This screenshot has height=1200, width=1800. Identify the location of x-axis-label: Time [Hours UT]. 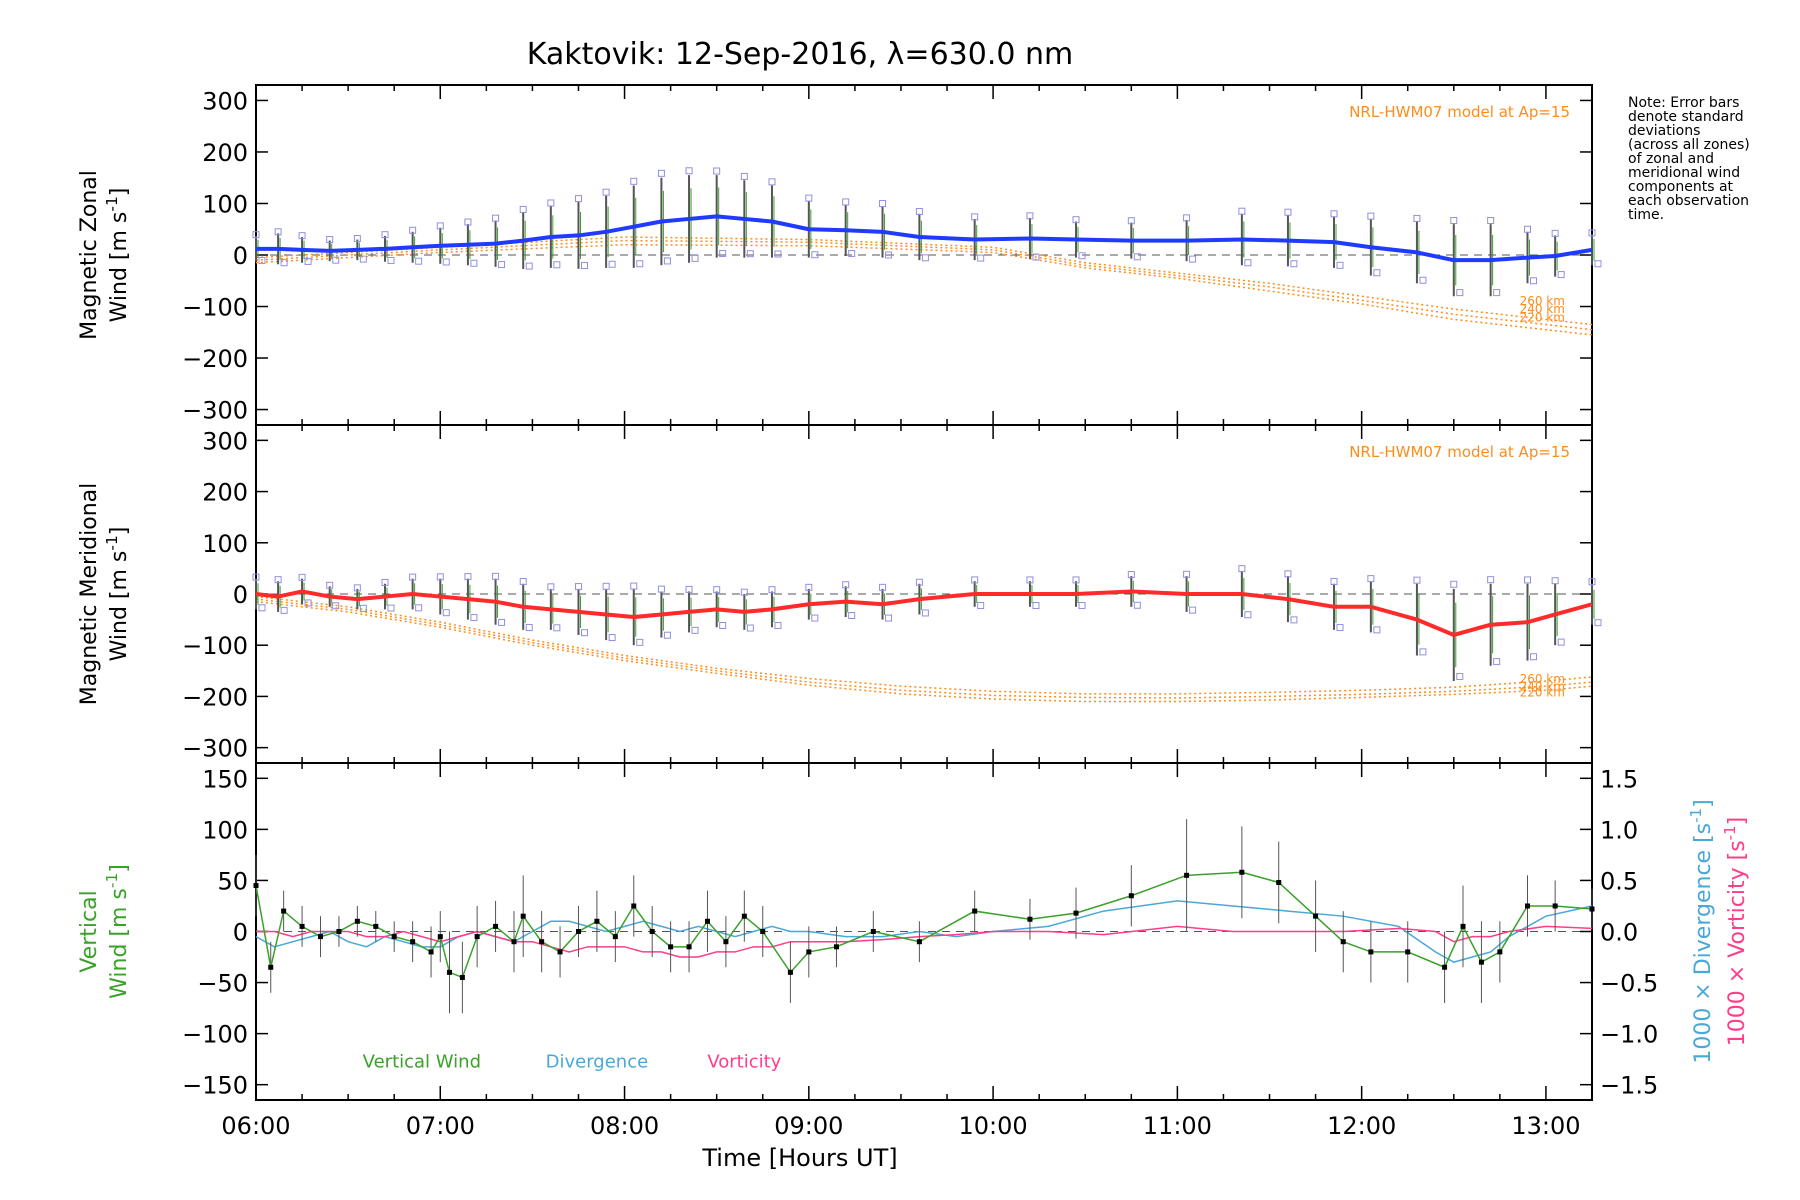
(799, 1158).